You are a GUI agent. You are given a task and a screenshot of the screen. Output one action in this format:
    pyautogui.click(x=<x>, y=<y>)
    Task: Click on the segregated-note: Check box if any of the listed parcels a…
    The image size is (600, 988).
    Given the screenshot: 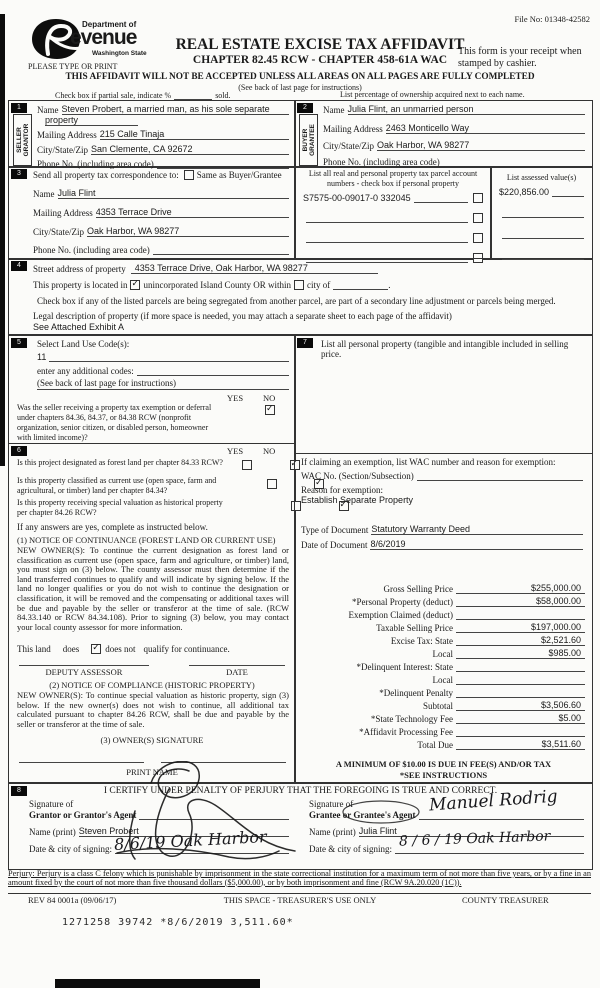 What is the action you would take?
    pyautogui.click(x=296, y=301)
    